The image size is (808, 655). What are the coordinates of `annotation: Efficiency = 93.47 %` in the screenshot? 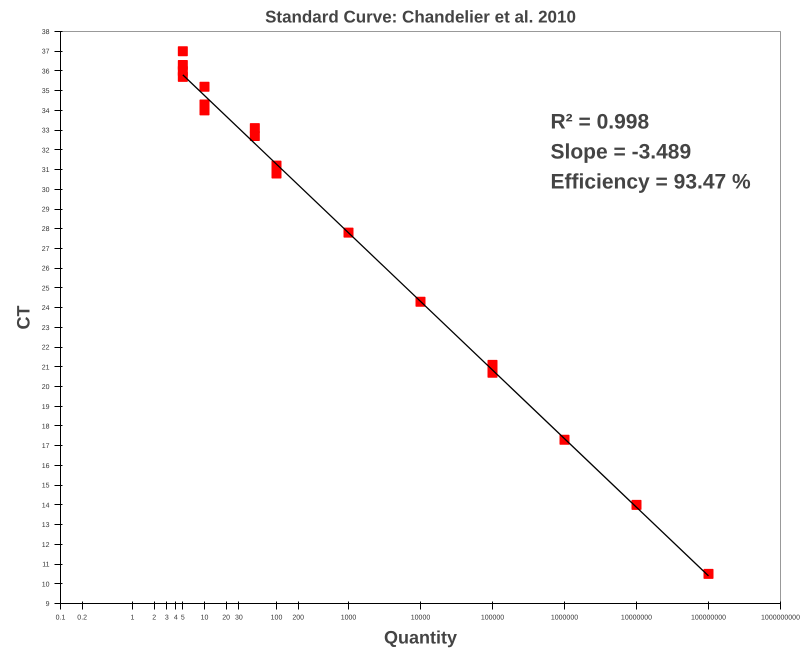 It's located at (651, 182).